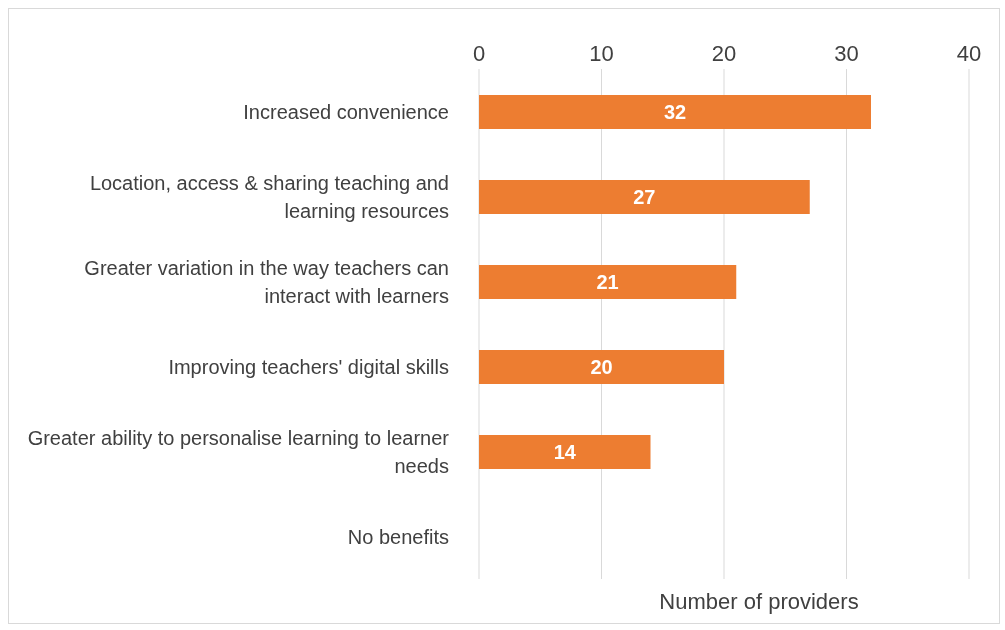 Image resolution: width=1005 pixels, height=630 pixels. I want to click on data-label: 27, so click(644, 197).